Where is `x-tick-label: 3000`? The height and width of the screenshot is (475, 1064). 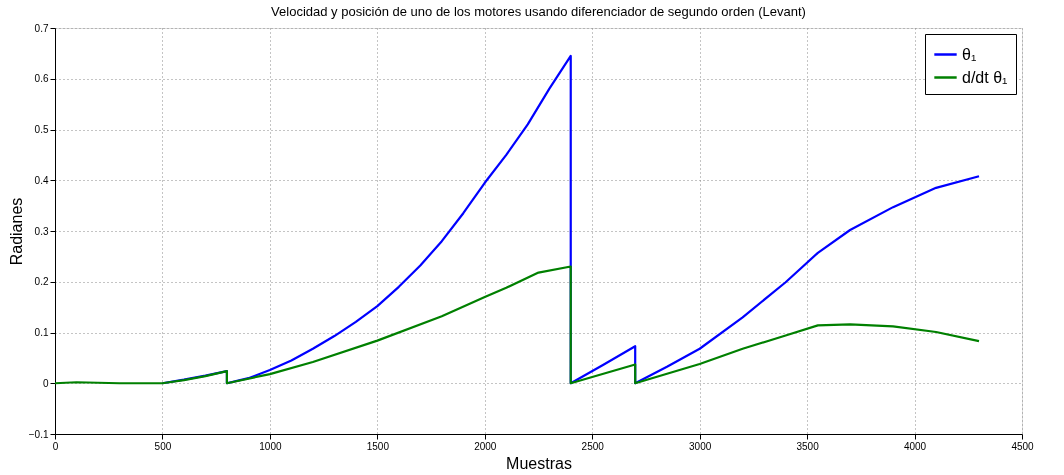 x-tick-label: 3000 is located at coordinates (700, 446).